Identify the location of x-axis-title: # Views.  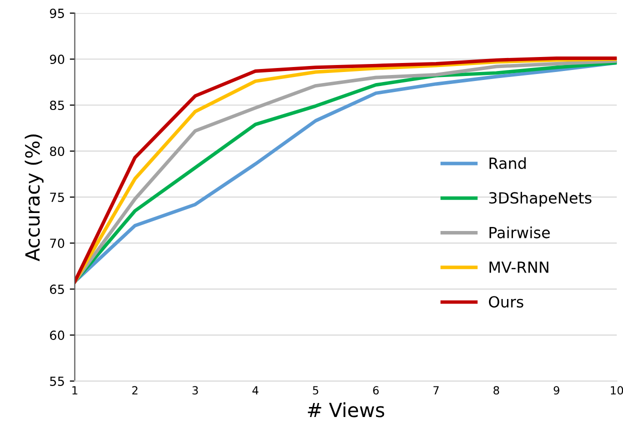
(346, 410).